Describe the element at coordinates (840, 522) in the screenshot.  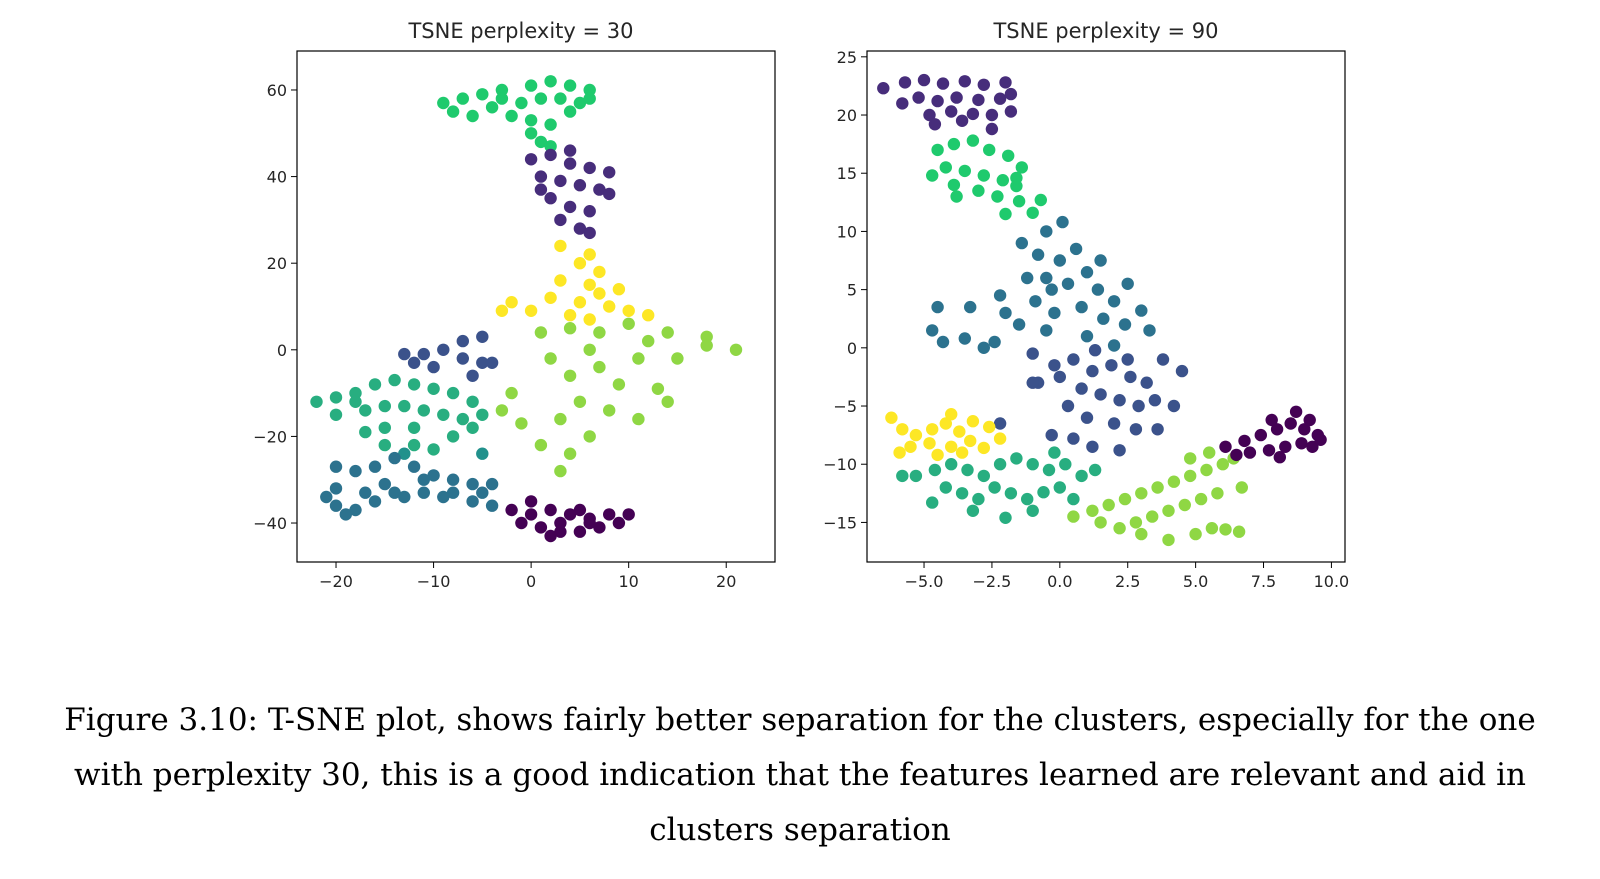
I see `y-tick-label: −15` at that location.